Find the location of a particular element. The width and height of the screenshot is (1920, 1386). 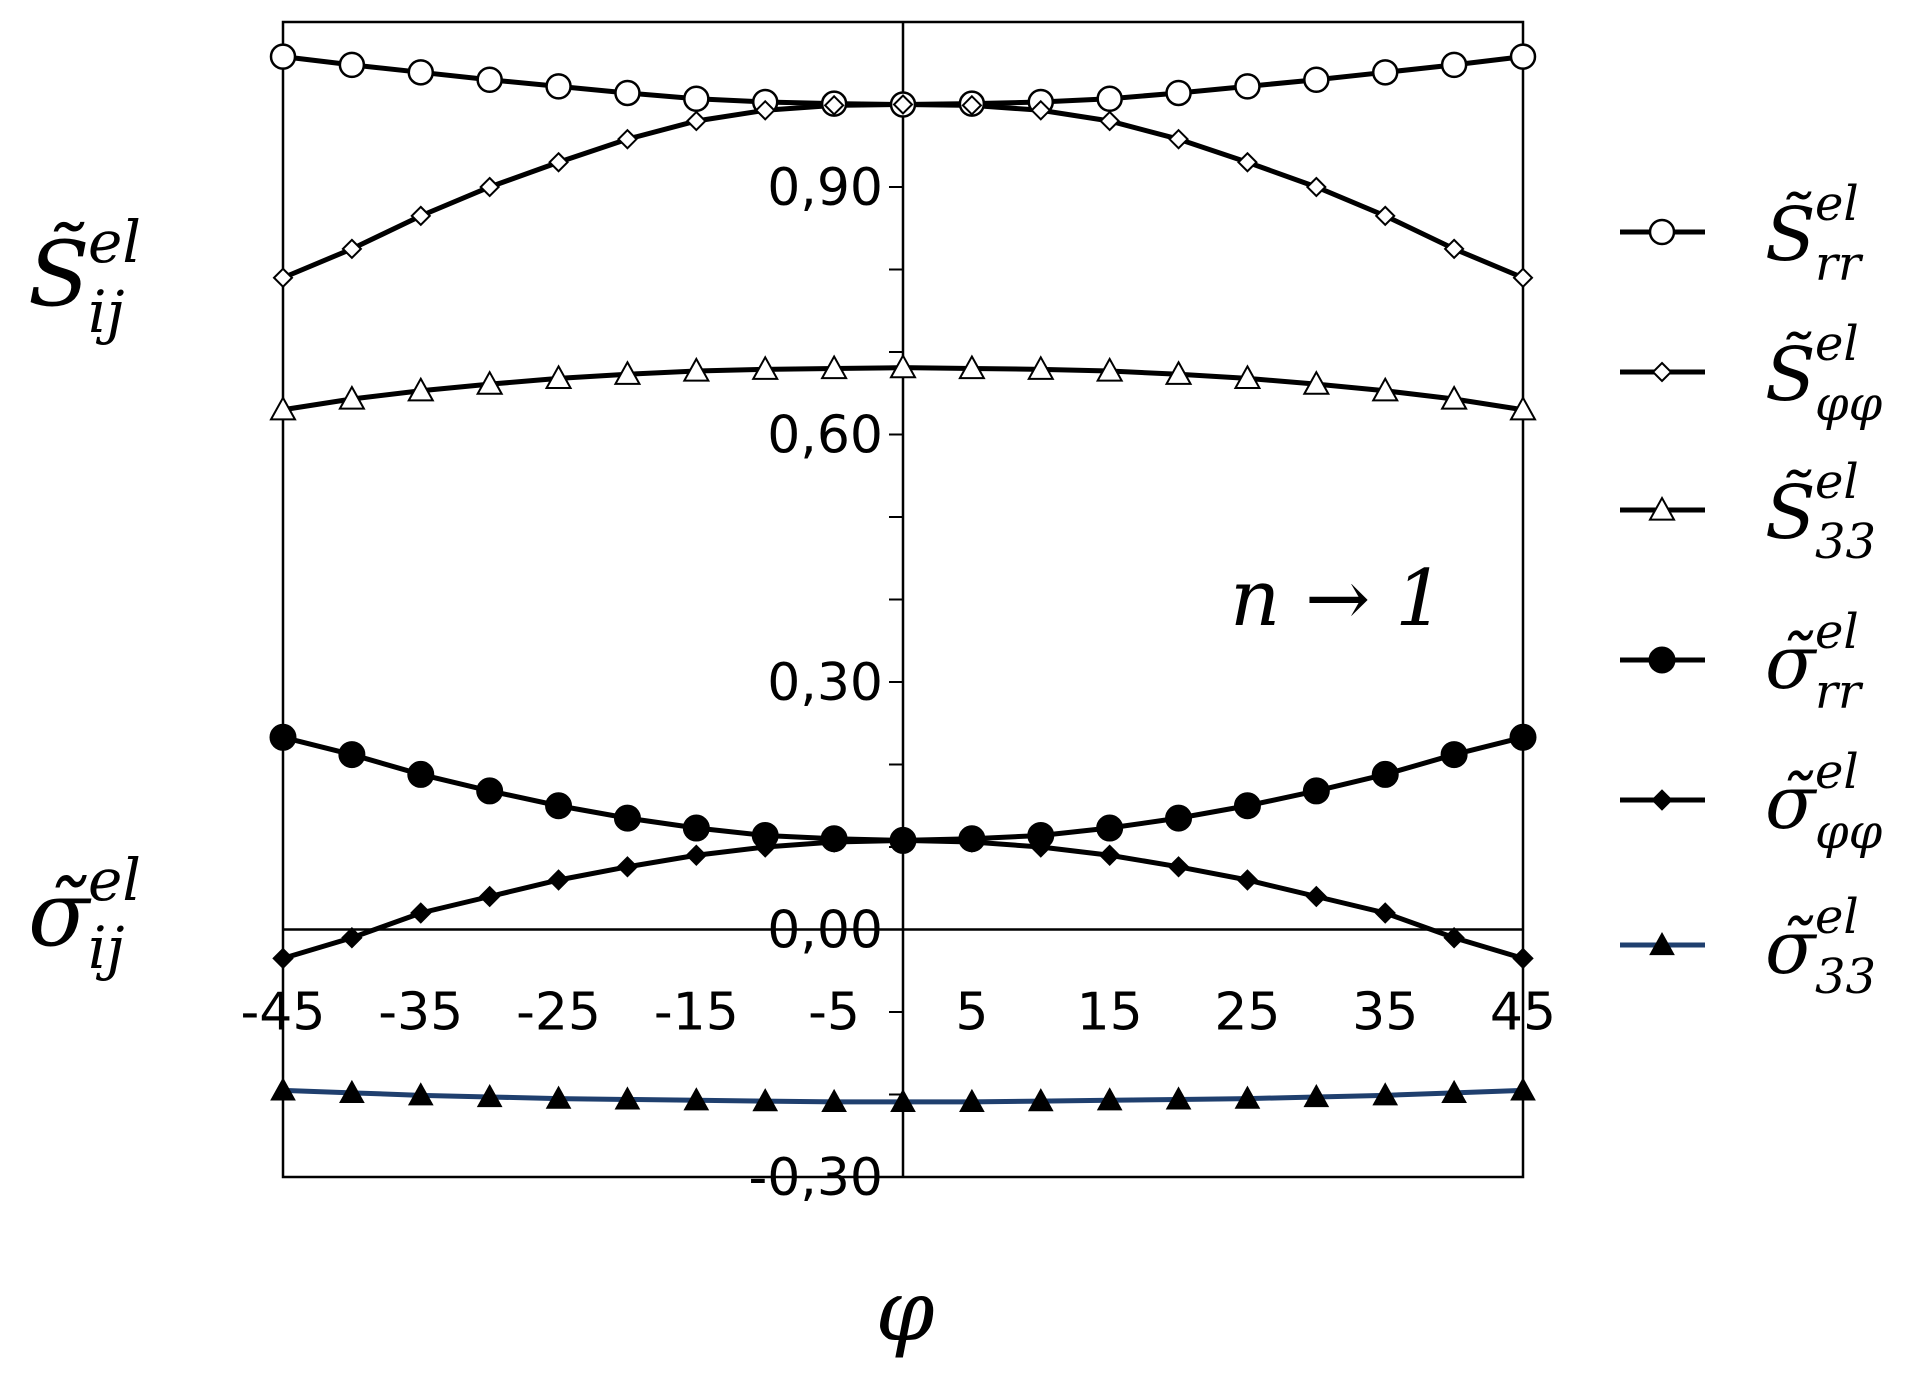

legend-label-sub: φφ is located at coordinates (1849, 404).